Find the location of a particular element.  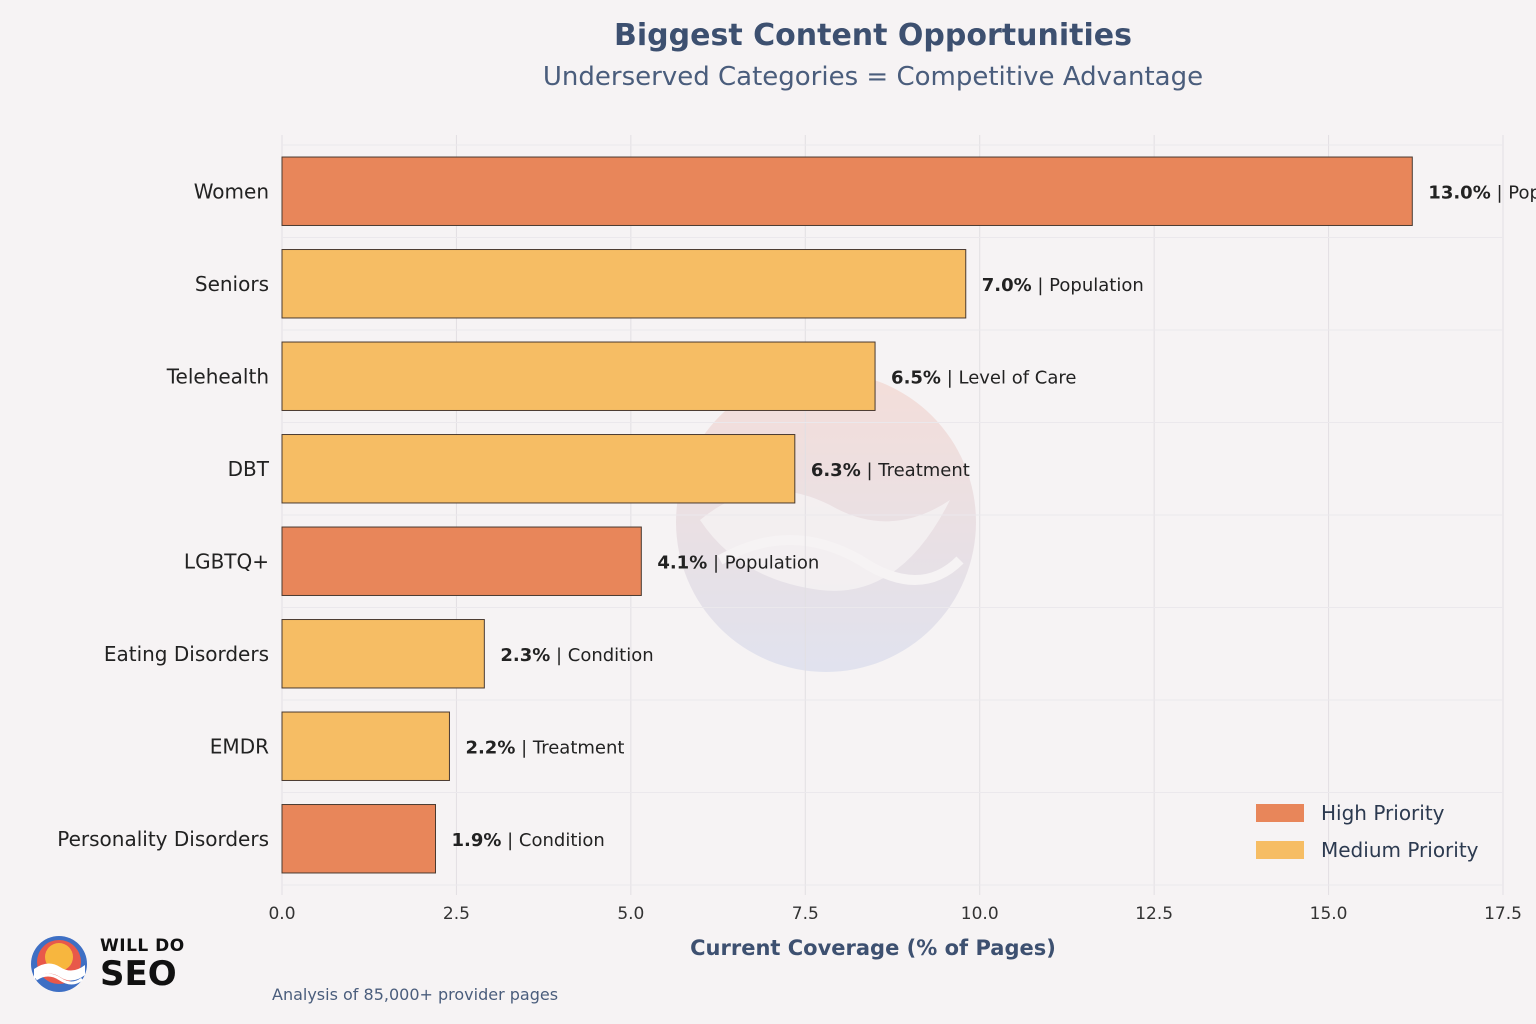

legend-item-high: High Priority is located at coordinates (1367, 812).